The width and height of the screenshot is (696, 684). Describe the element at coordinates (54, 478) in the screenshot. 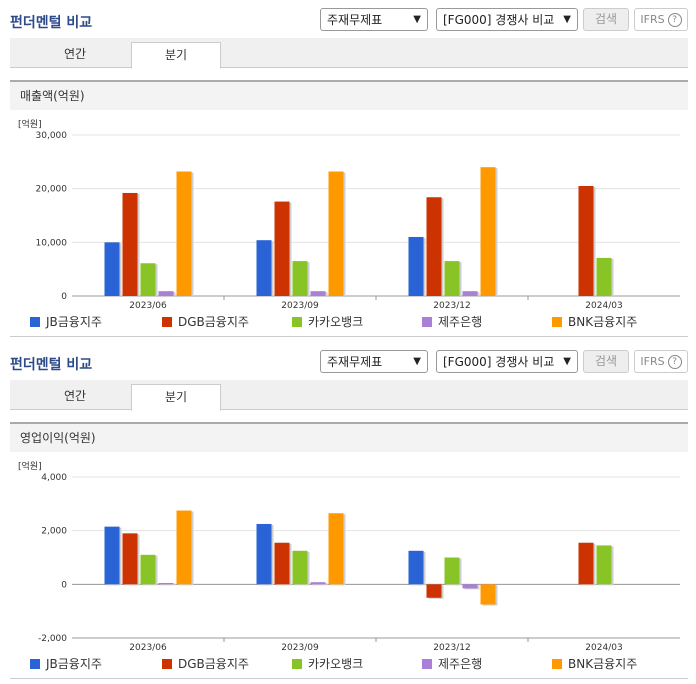

I see `y-tick-label: 4,000` at that location.